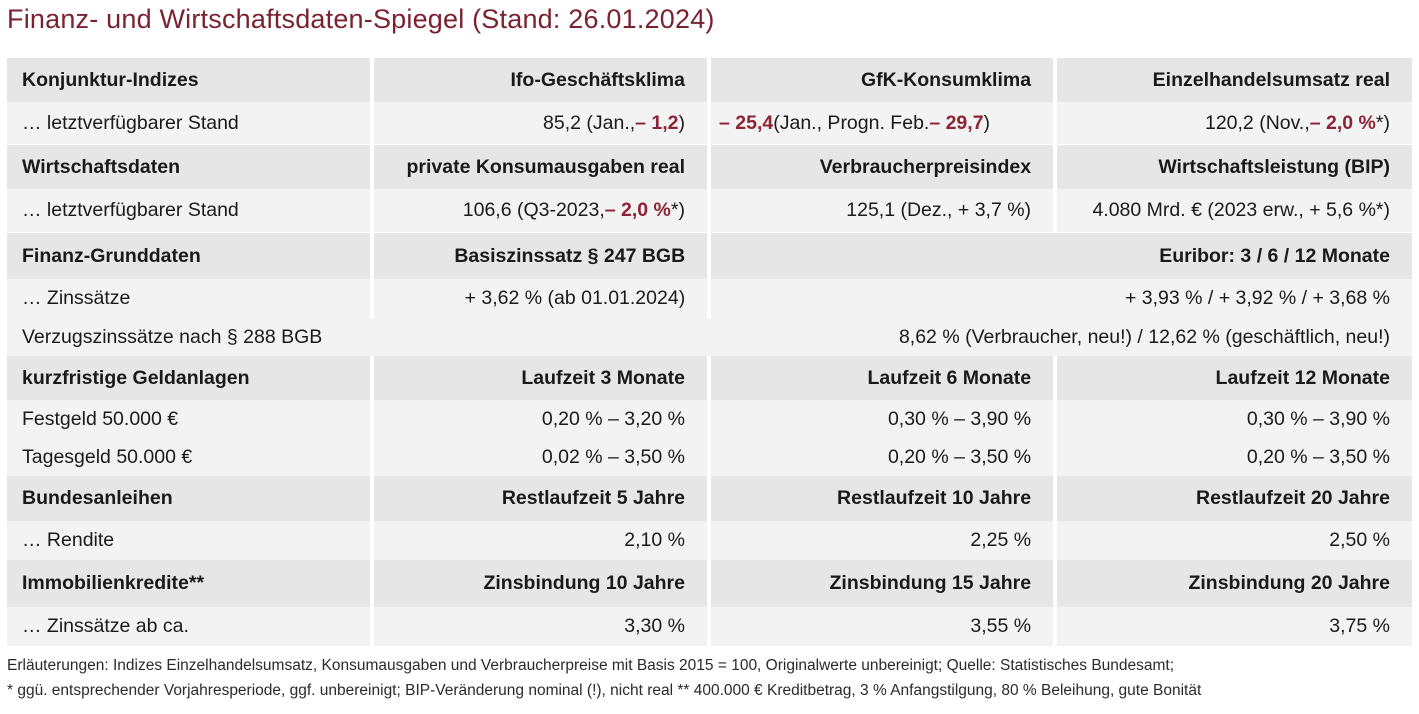 The height and width of the screenshot is (714, 1419). What do you see at coordinates (709, 540) in the screenshot?
I see `rendite-row: … Rendite 2,10 % 2,25 % 2,50 %` at bounding box center [709, 540].